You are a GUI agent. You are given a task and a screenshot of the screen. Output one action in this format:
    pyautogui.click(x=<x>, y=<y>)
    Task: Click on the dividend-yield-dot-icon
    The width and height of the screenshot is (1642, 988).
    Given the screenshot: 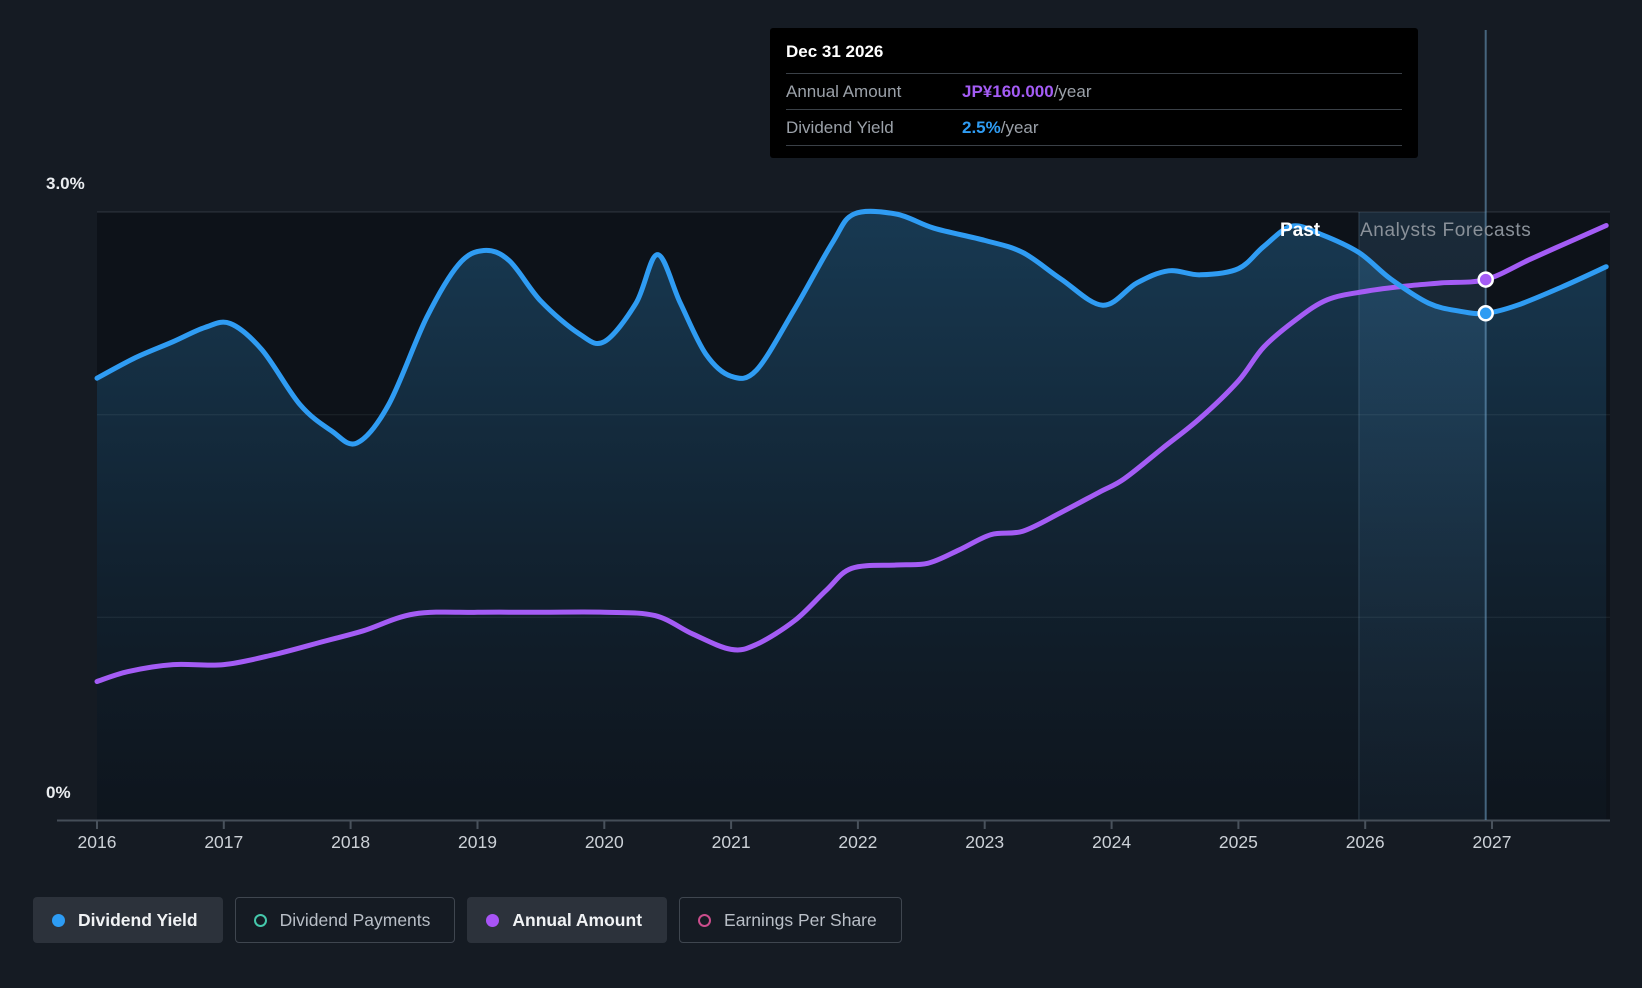 What is the action you would take?
    pyautogui.click(x=58, y=920)
    